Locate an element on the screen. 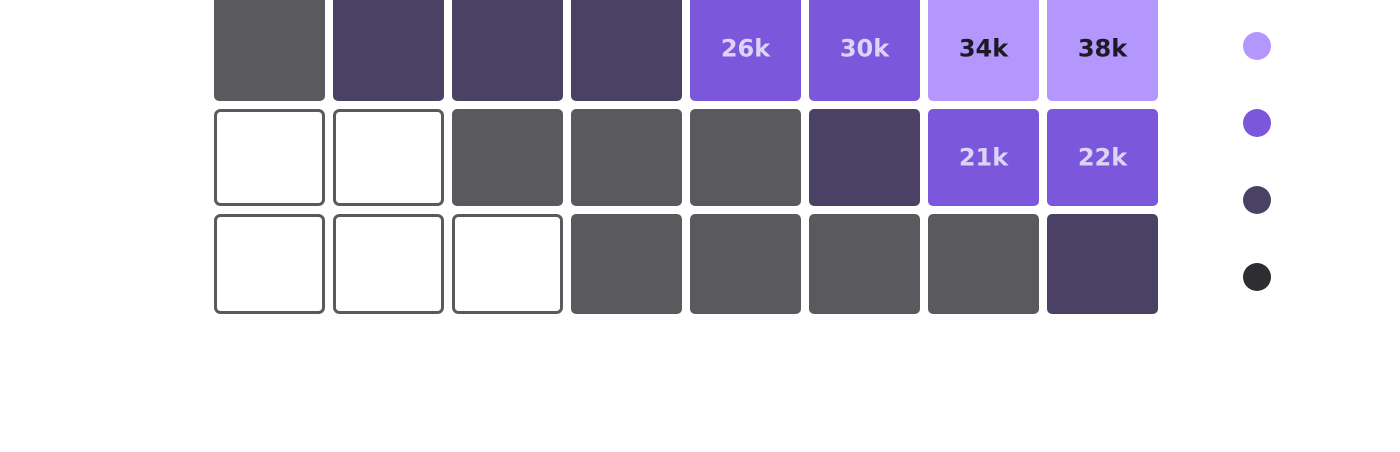  legend is located at coordinates (1257, 161).